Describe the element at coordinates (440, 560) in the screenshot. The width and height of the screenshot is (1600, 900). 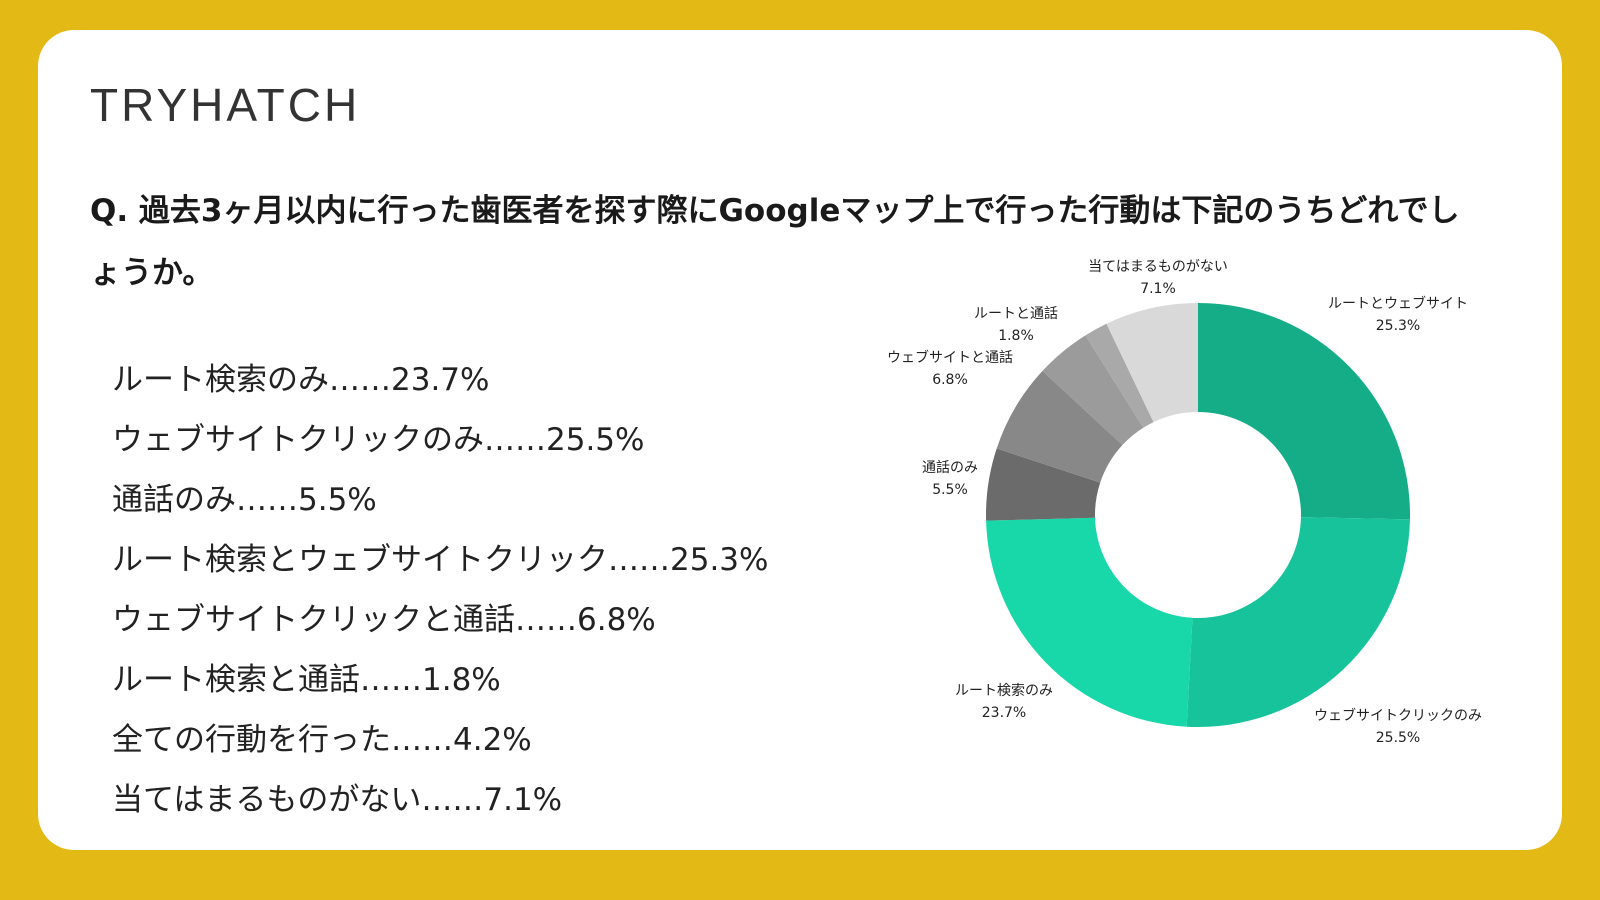
I see `list-item: ルート検索とウェブサイトクリック……25.3%` at that location.